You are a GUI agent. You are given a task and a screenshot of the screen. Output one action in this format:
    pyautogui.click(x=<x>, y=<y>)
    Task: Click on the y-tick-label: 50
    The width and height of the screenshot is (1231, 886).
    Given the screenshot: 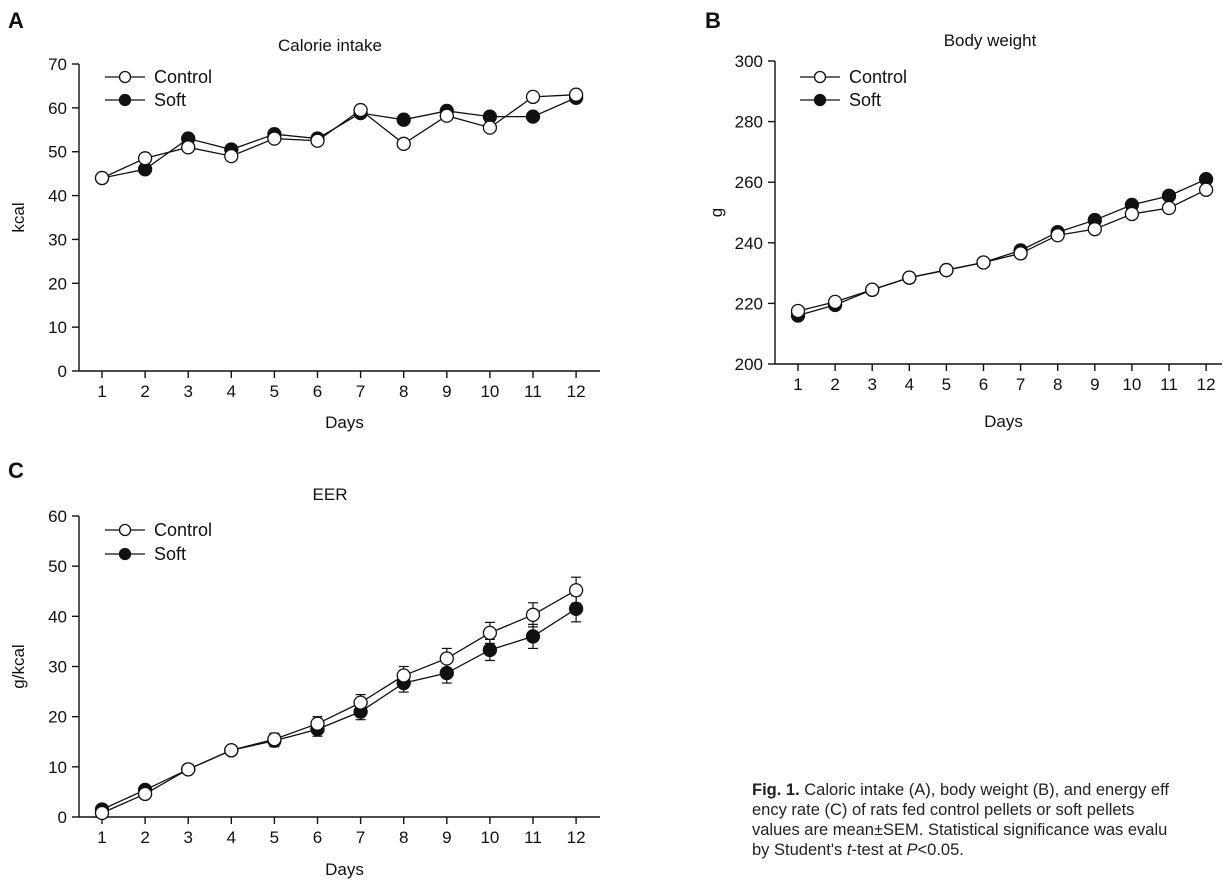 What is the action you would take?
    pyautogui.click(x=57, y=566)
    